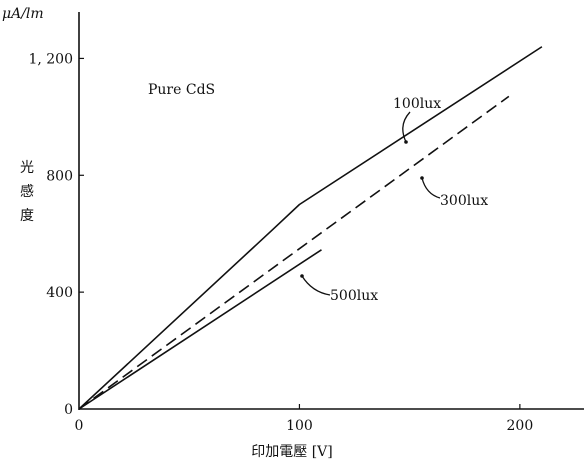  Describe the element at coordinates (520, 426) in the screenshot. I see `x-tick-label: 200` at that location.